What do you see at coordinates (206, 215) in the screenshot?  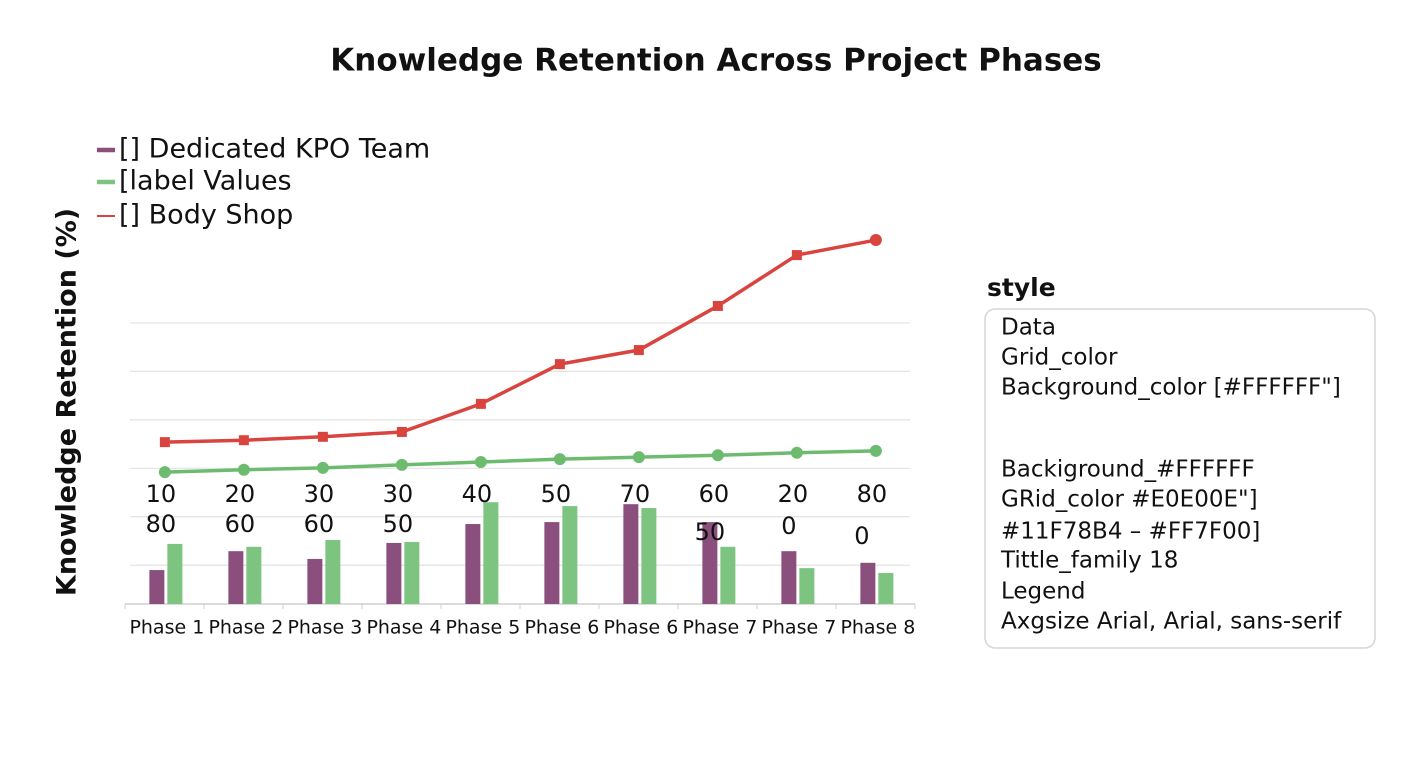 I see `legend-label: [] Body Shop` at bounding box center [206, 215].